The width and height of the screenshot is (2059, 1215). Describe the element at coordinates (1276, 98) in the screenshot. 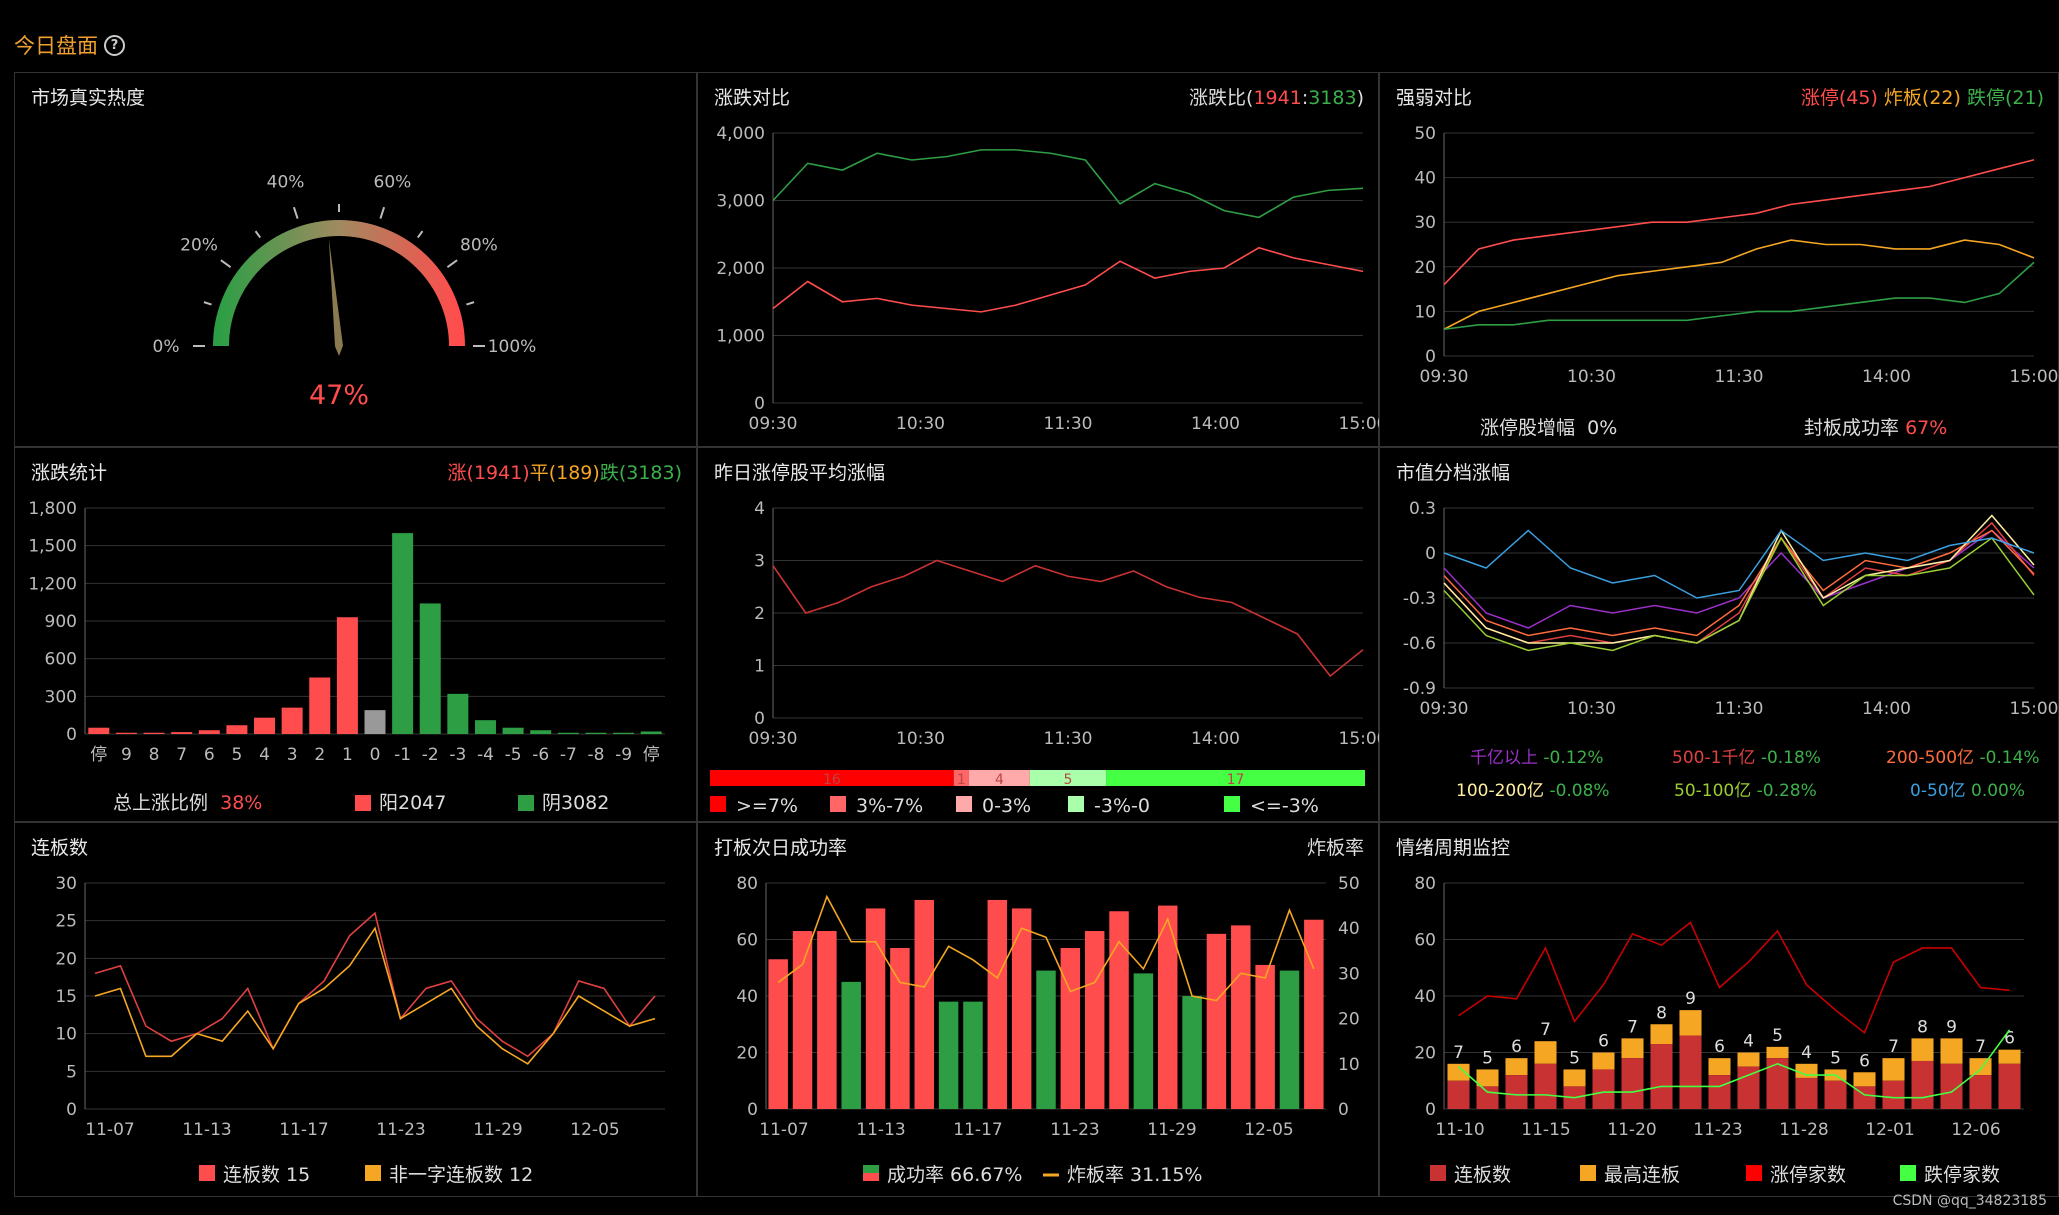

I see `up-down-ratio: 涨跌比(1941:3183)` at that location.